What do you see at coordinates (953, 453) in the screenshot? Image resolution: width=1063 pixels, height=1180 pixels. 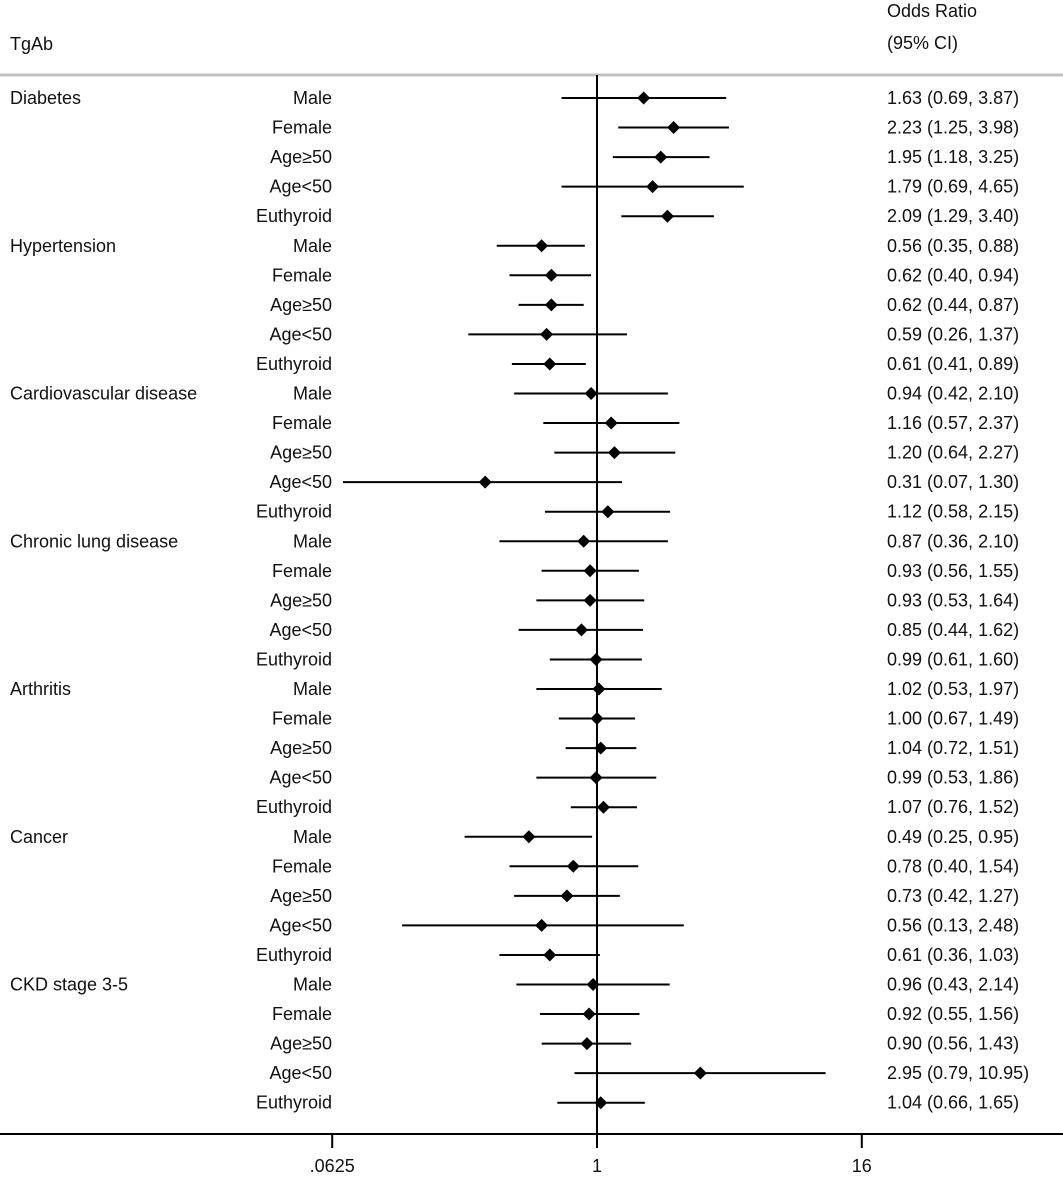 I see `estimate-label: 1.20 (0.64, 2.27)` at bounding box center [953, 453].